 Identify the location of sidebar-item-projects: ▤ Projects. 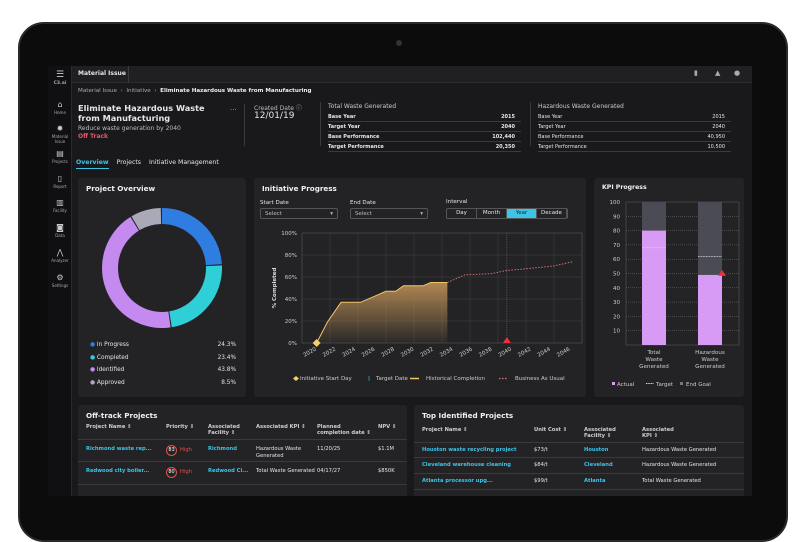
(60, 156).